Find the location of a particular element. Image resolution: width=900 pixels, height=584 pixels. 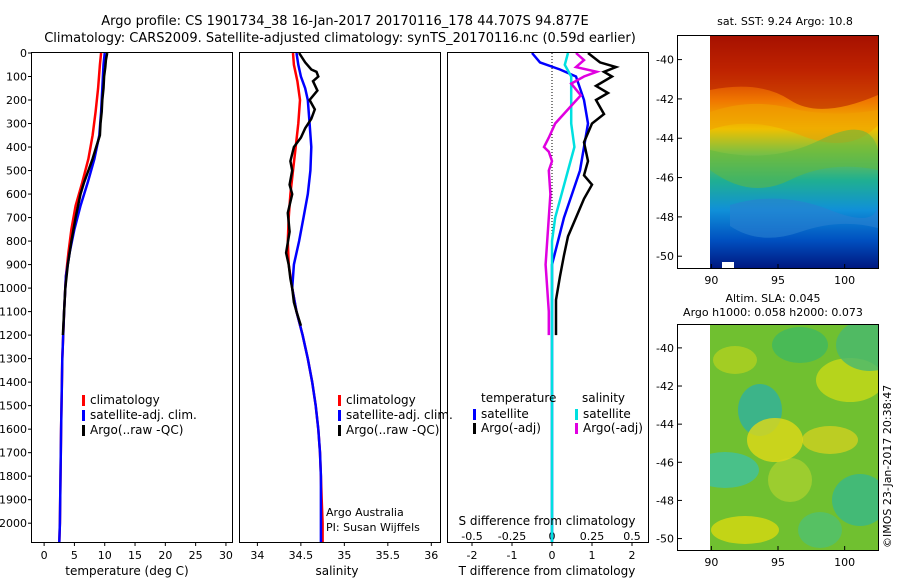

sla-frame is located at coordinates (778, 437).